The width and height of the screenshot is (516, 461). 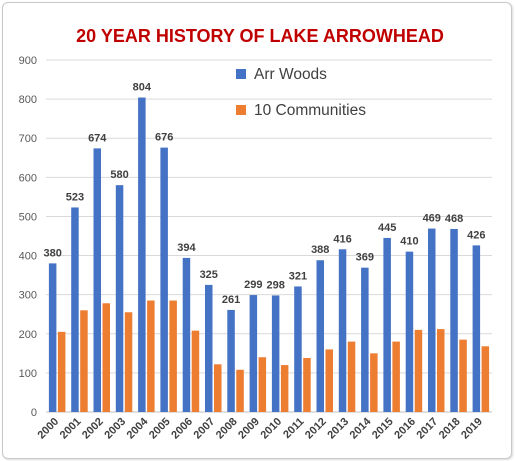 What do you see at coordinates (301, 92) in the screenshot?
I see `legend: Arr Woods 10 Communities` at bounding box center [301, 92].